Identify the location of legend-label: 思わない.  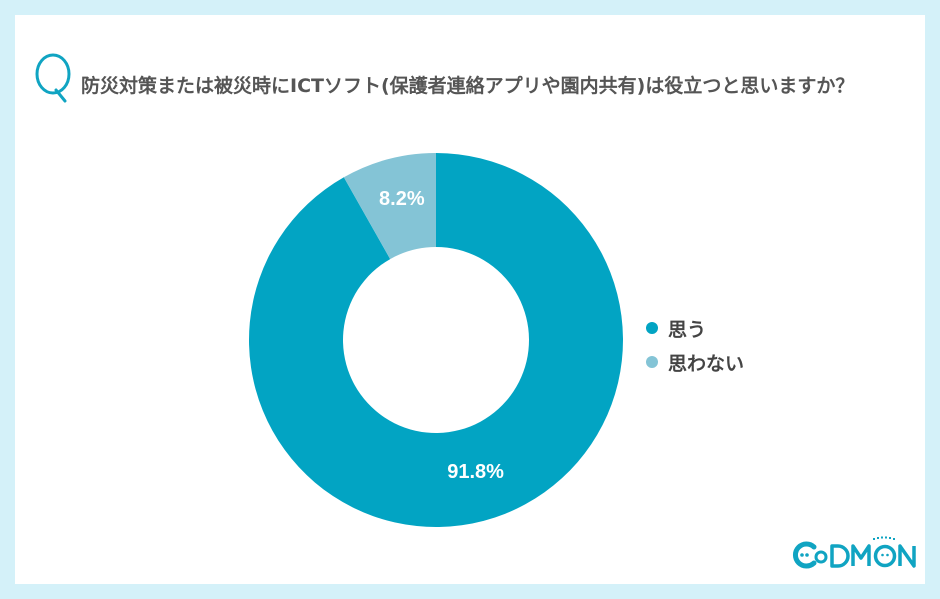
(706, 363).